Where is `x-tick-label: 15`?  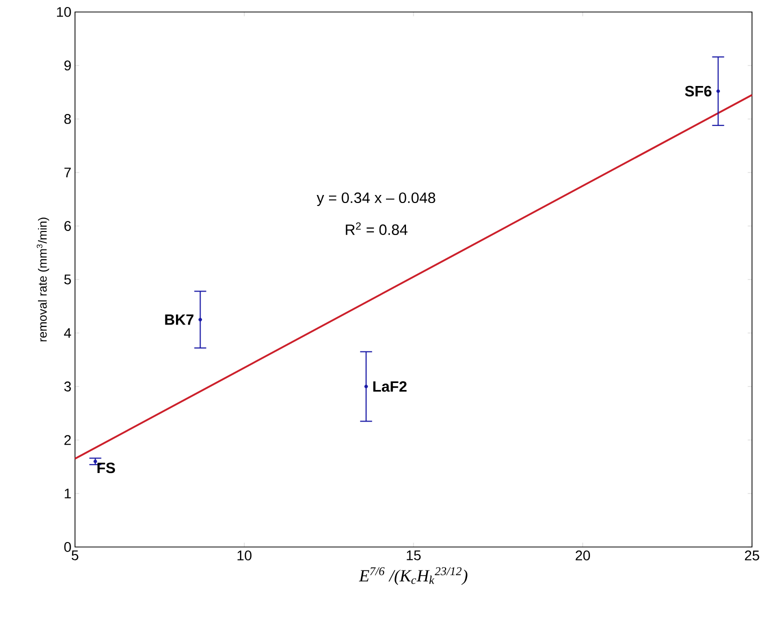
x-tick-label: 15 is located at coordinates (413, 555).